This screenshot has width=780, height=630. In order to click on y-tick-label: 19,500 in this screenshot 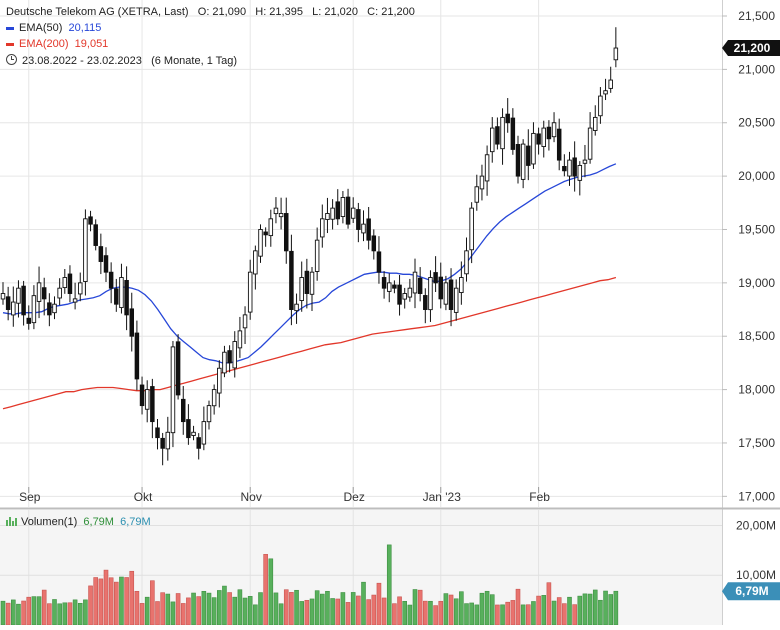, I will do `click(756, 229)`.